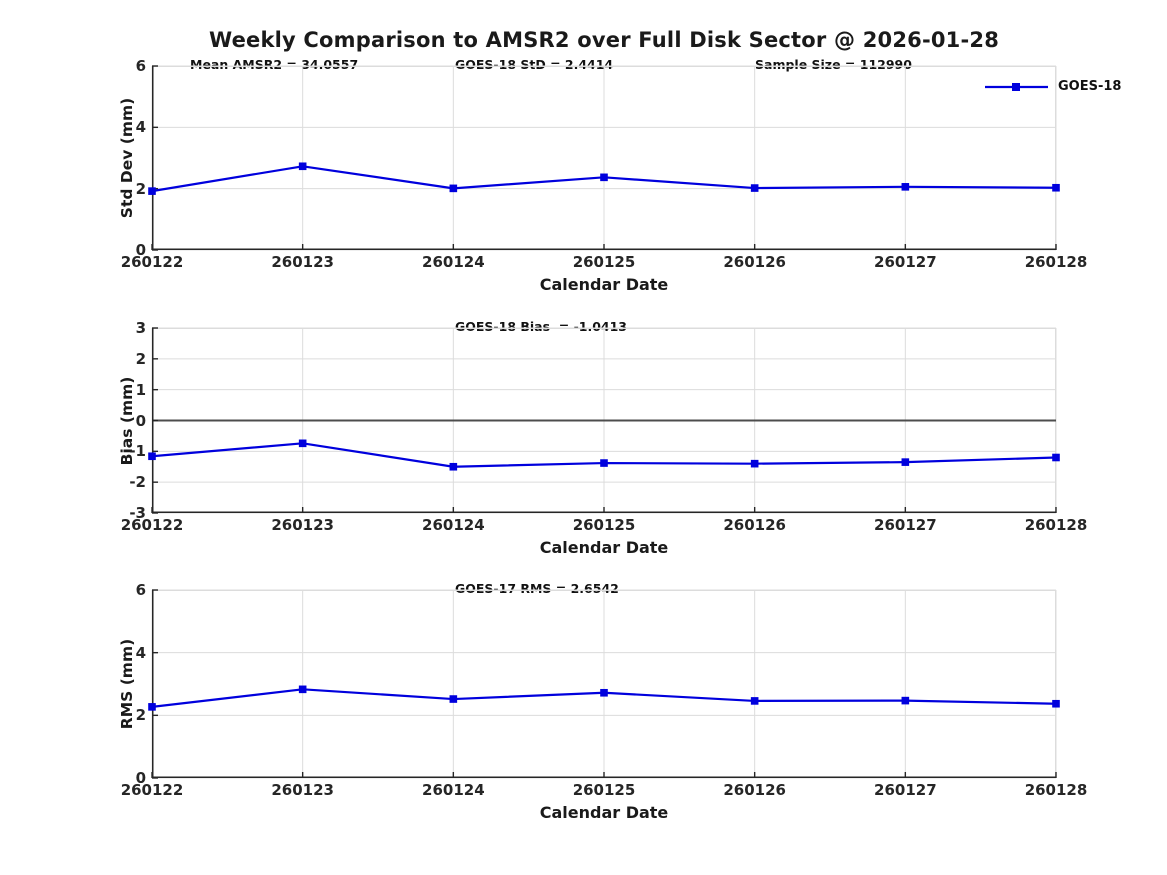 This screenshot has width=1167, height=875. I want to click on x-axis-label-stddev: Calendar Date, so click(604, 284).